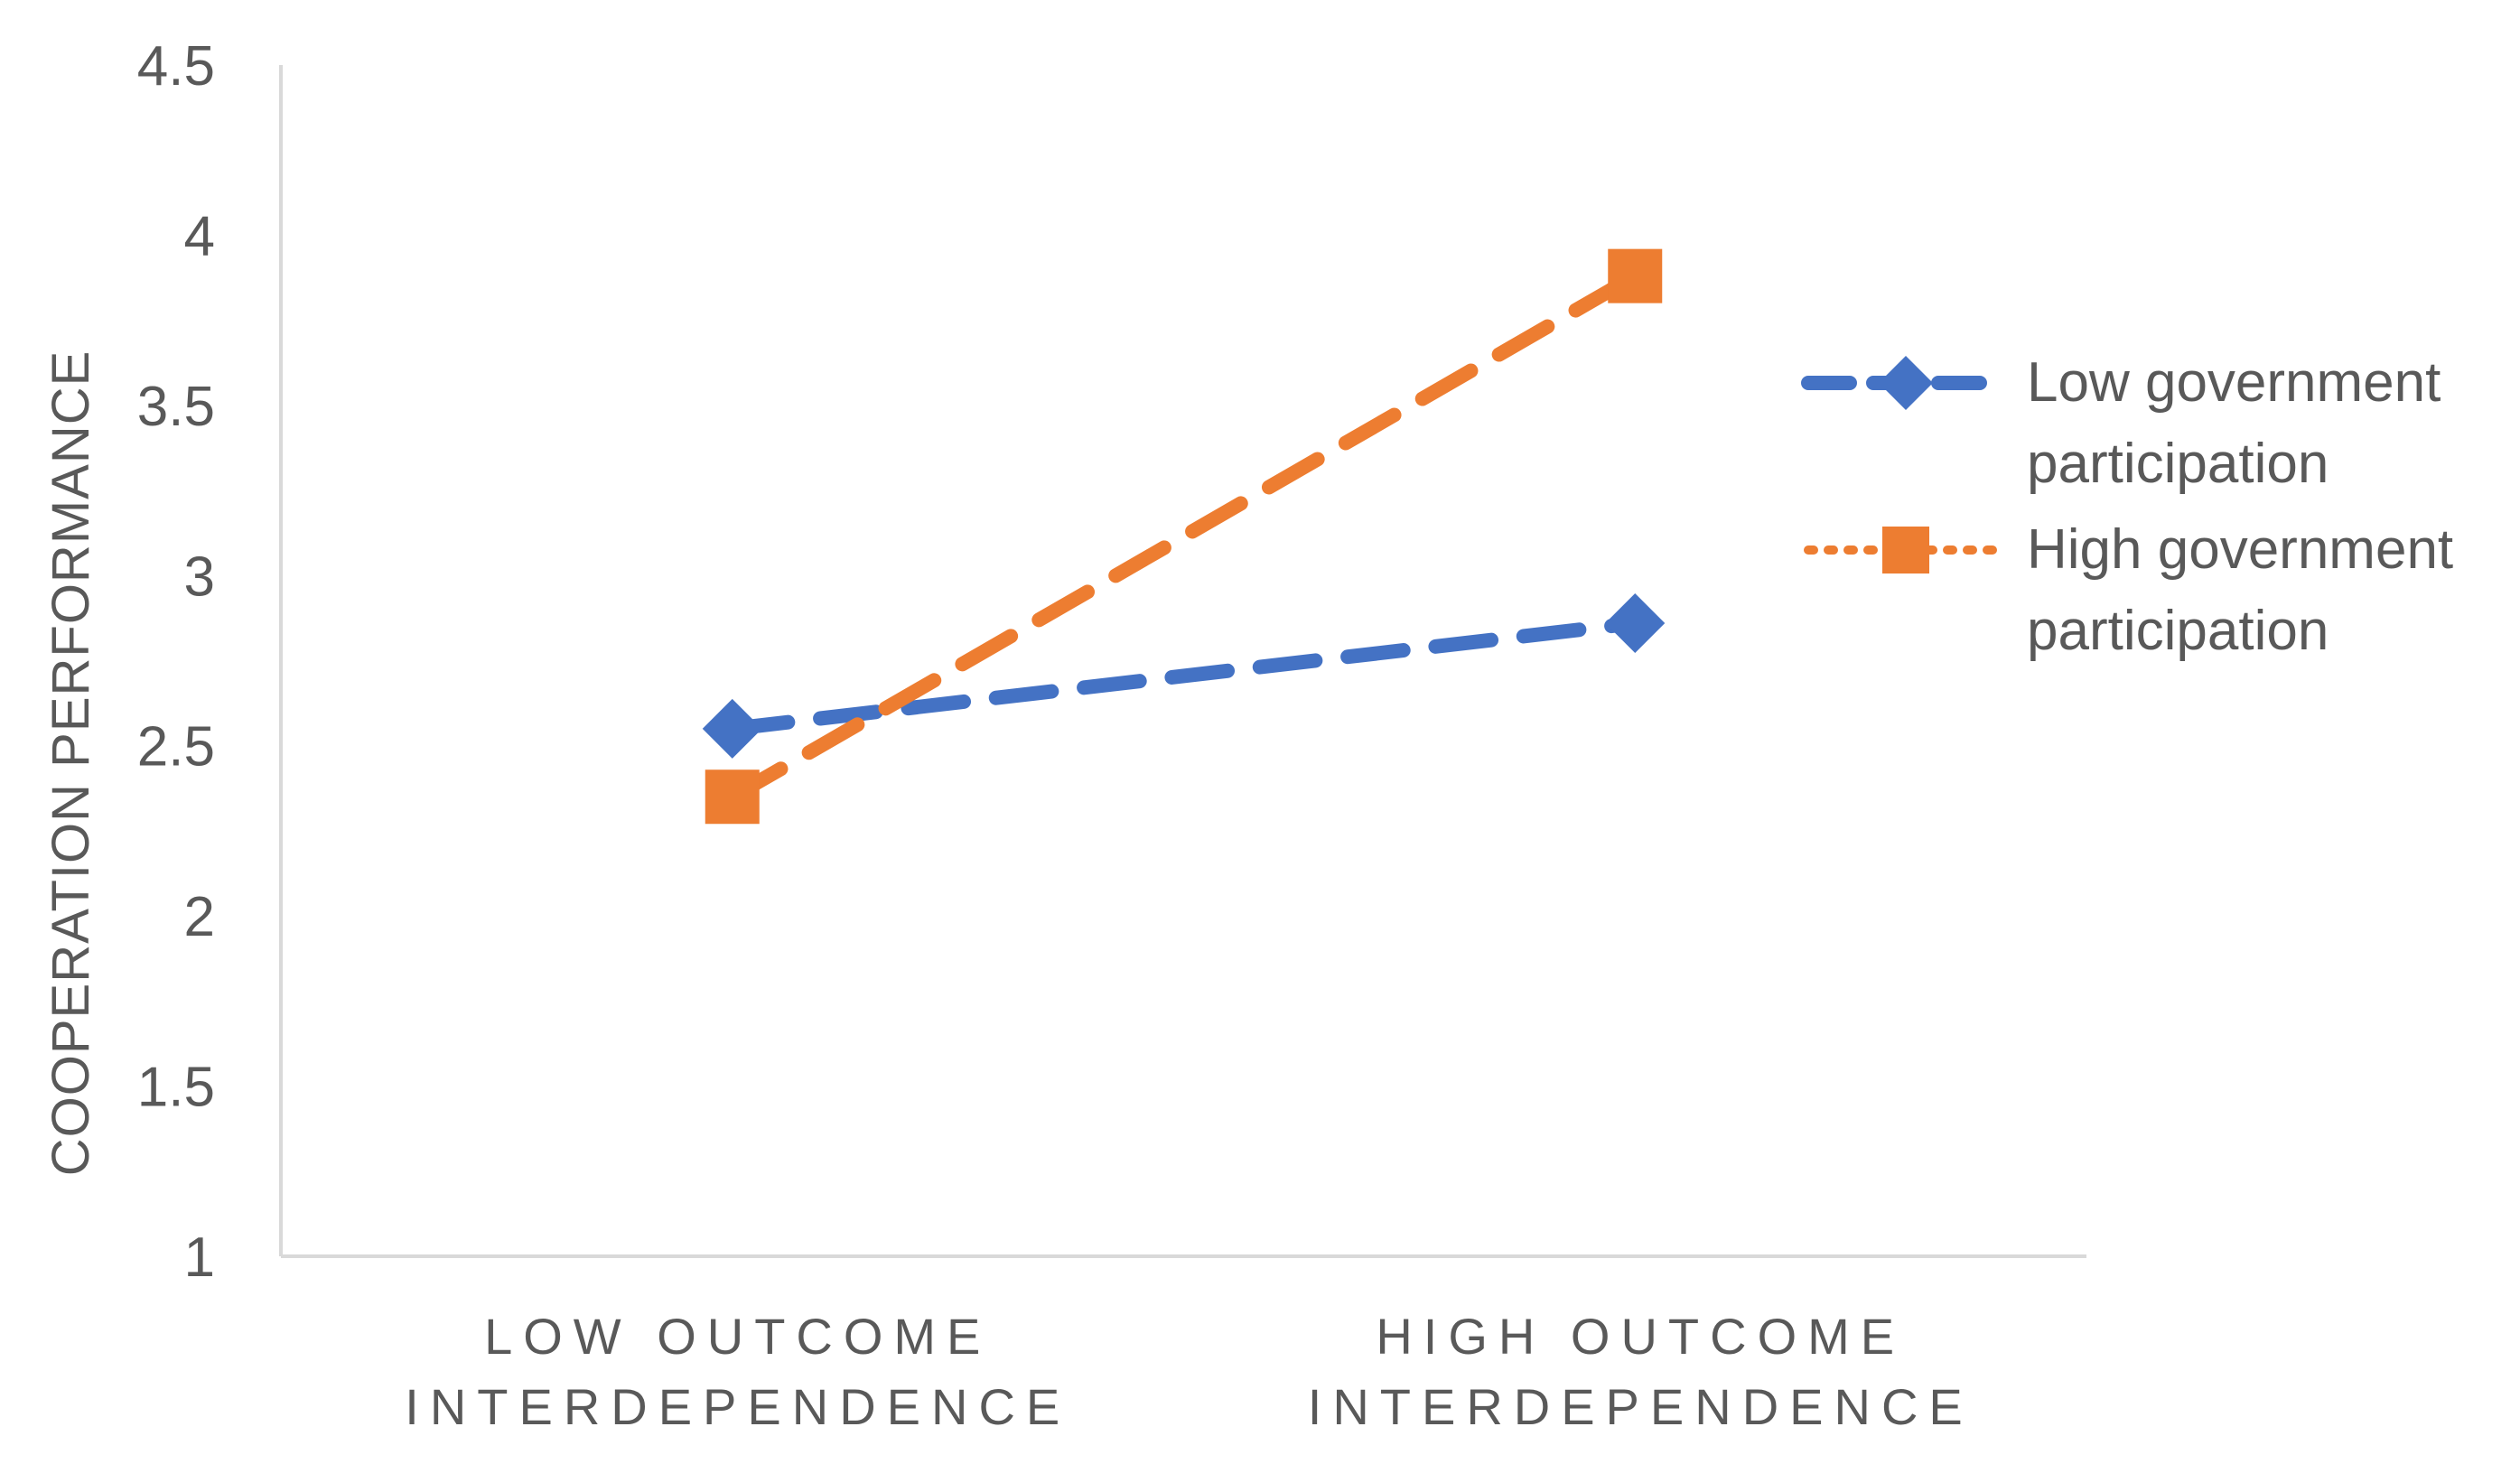 Image resolution: width=2520 pixels, height=1464 pixels. I want to click on legend-item: High government participation, so click(2128, 590).